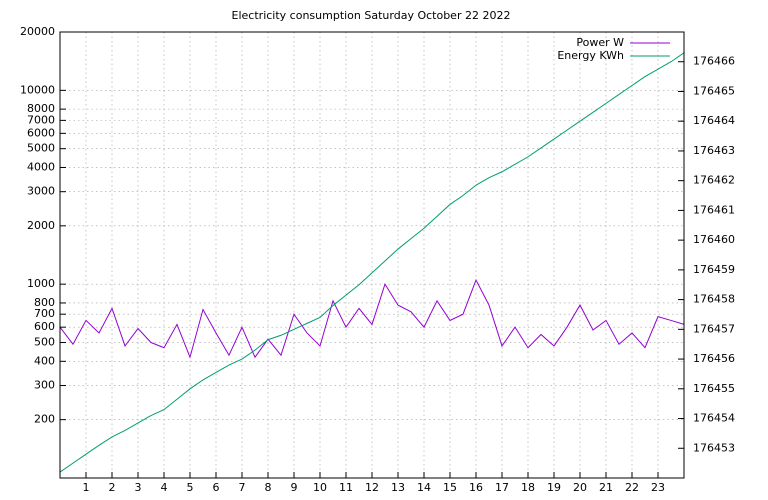 The image size is (768, 500). Describe the element at coordinates (714, 120) in the screenshot. I see `y2-tick-label: 176464` at that location.